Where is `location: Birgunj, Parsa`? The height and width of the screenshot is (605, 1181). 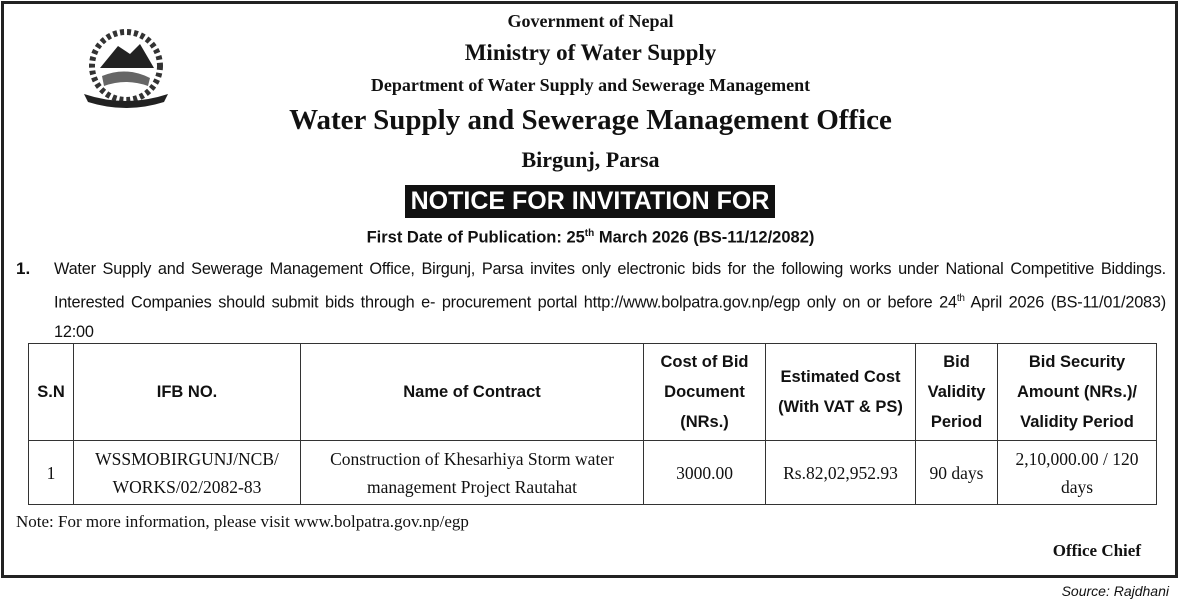
location: Birgunj, Parsa is located at coordinates (590, 159).